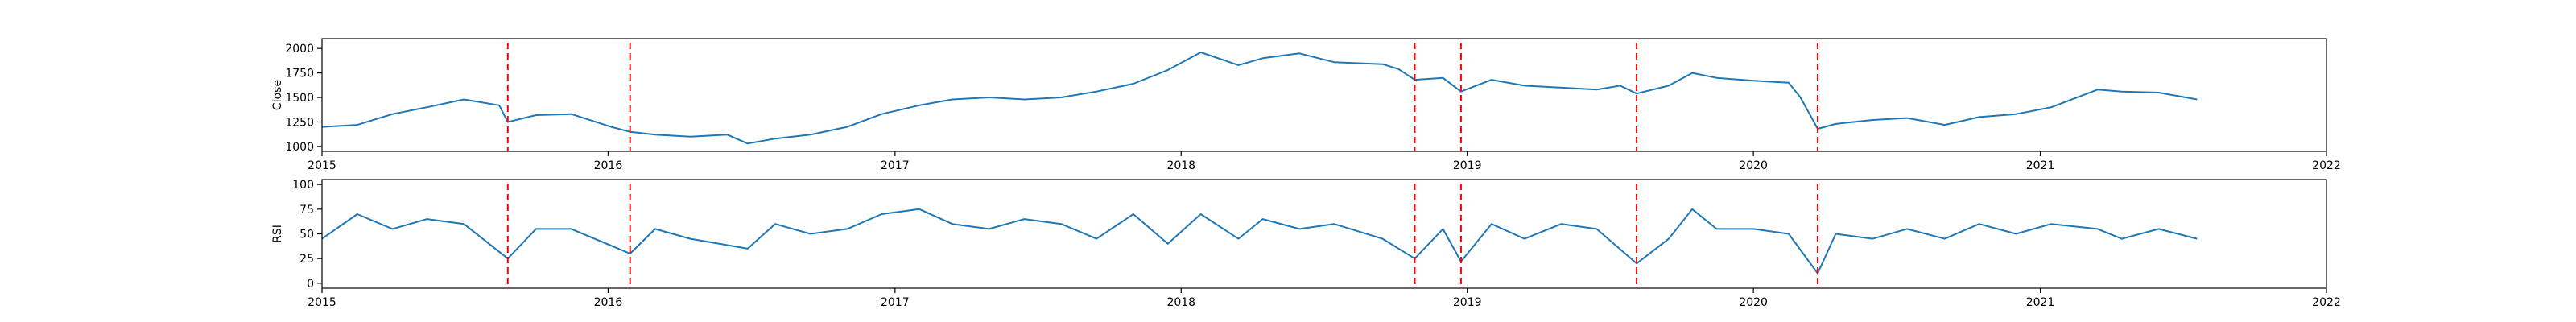 Image resolution: width=2576 pixels, height=322 pixels. What do you see at coordinates (306, 259) in the screenshot?
I see `y-tick-label: 25` at bounding box center [306, 259].